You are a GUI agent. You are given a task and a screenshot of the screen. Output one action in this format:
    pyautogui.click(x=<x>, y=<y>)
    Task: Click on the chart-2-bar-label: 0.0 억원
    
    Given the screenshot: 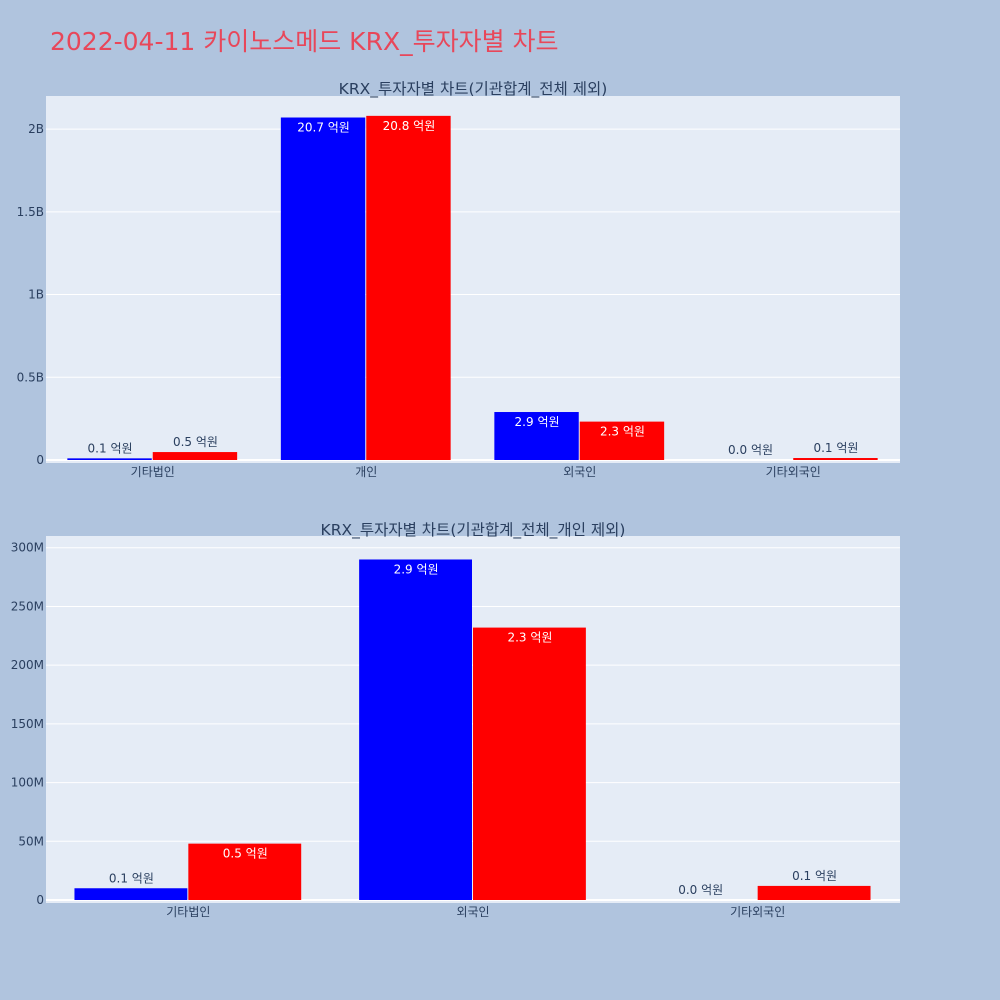 What is the action you would take?
    pyautogui.click(x=700, y=890)
    